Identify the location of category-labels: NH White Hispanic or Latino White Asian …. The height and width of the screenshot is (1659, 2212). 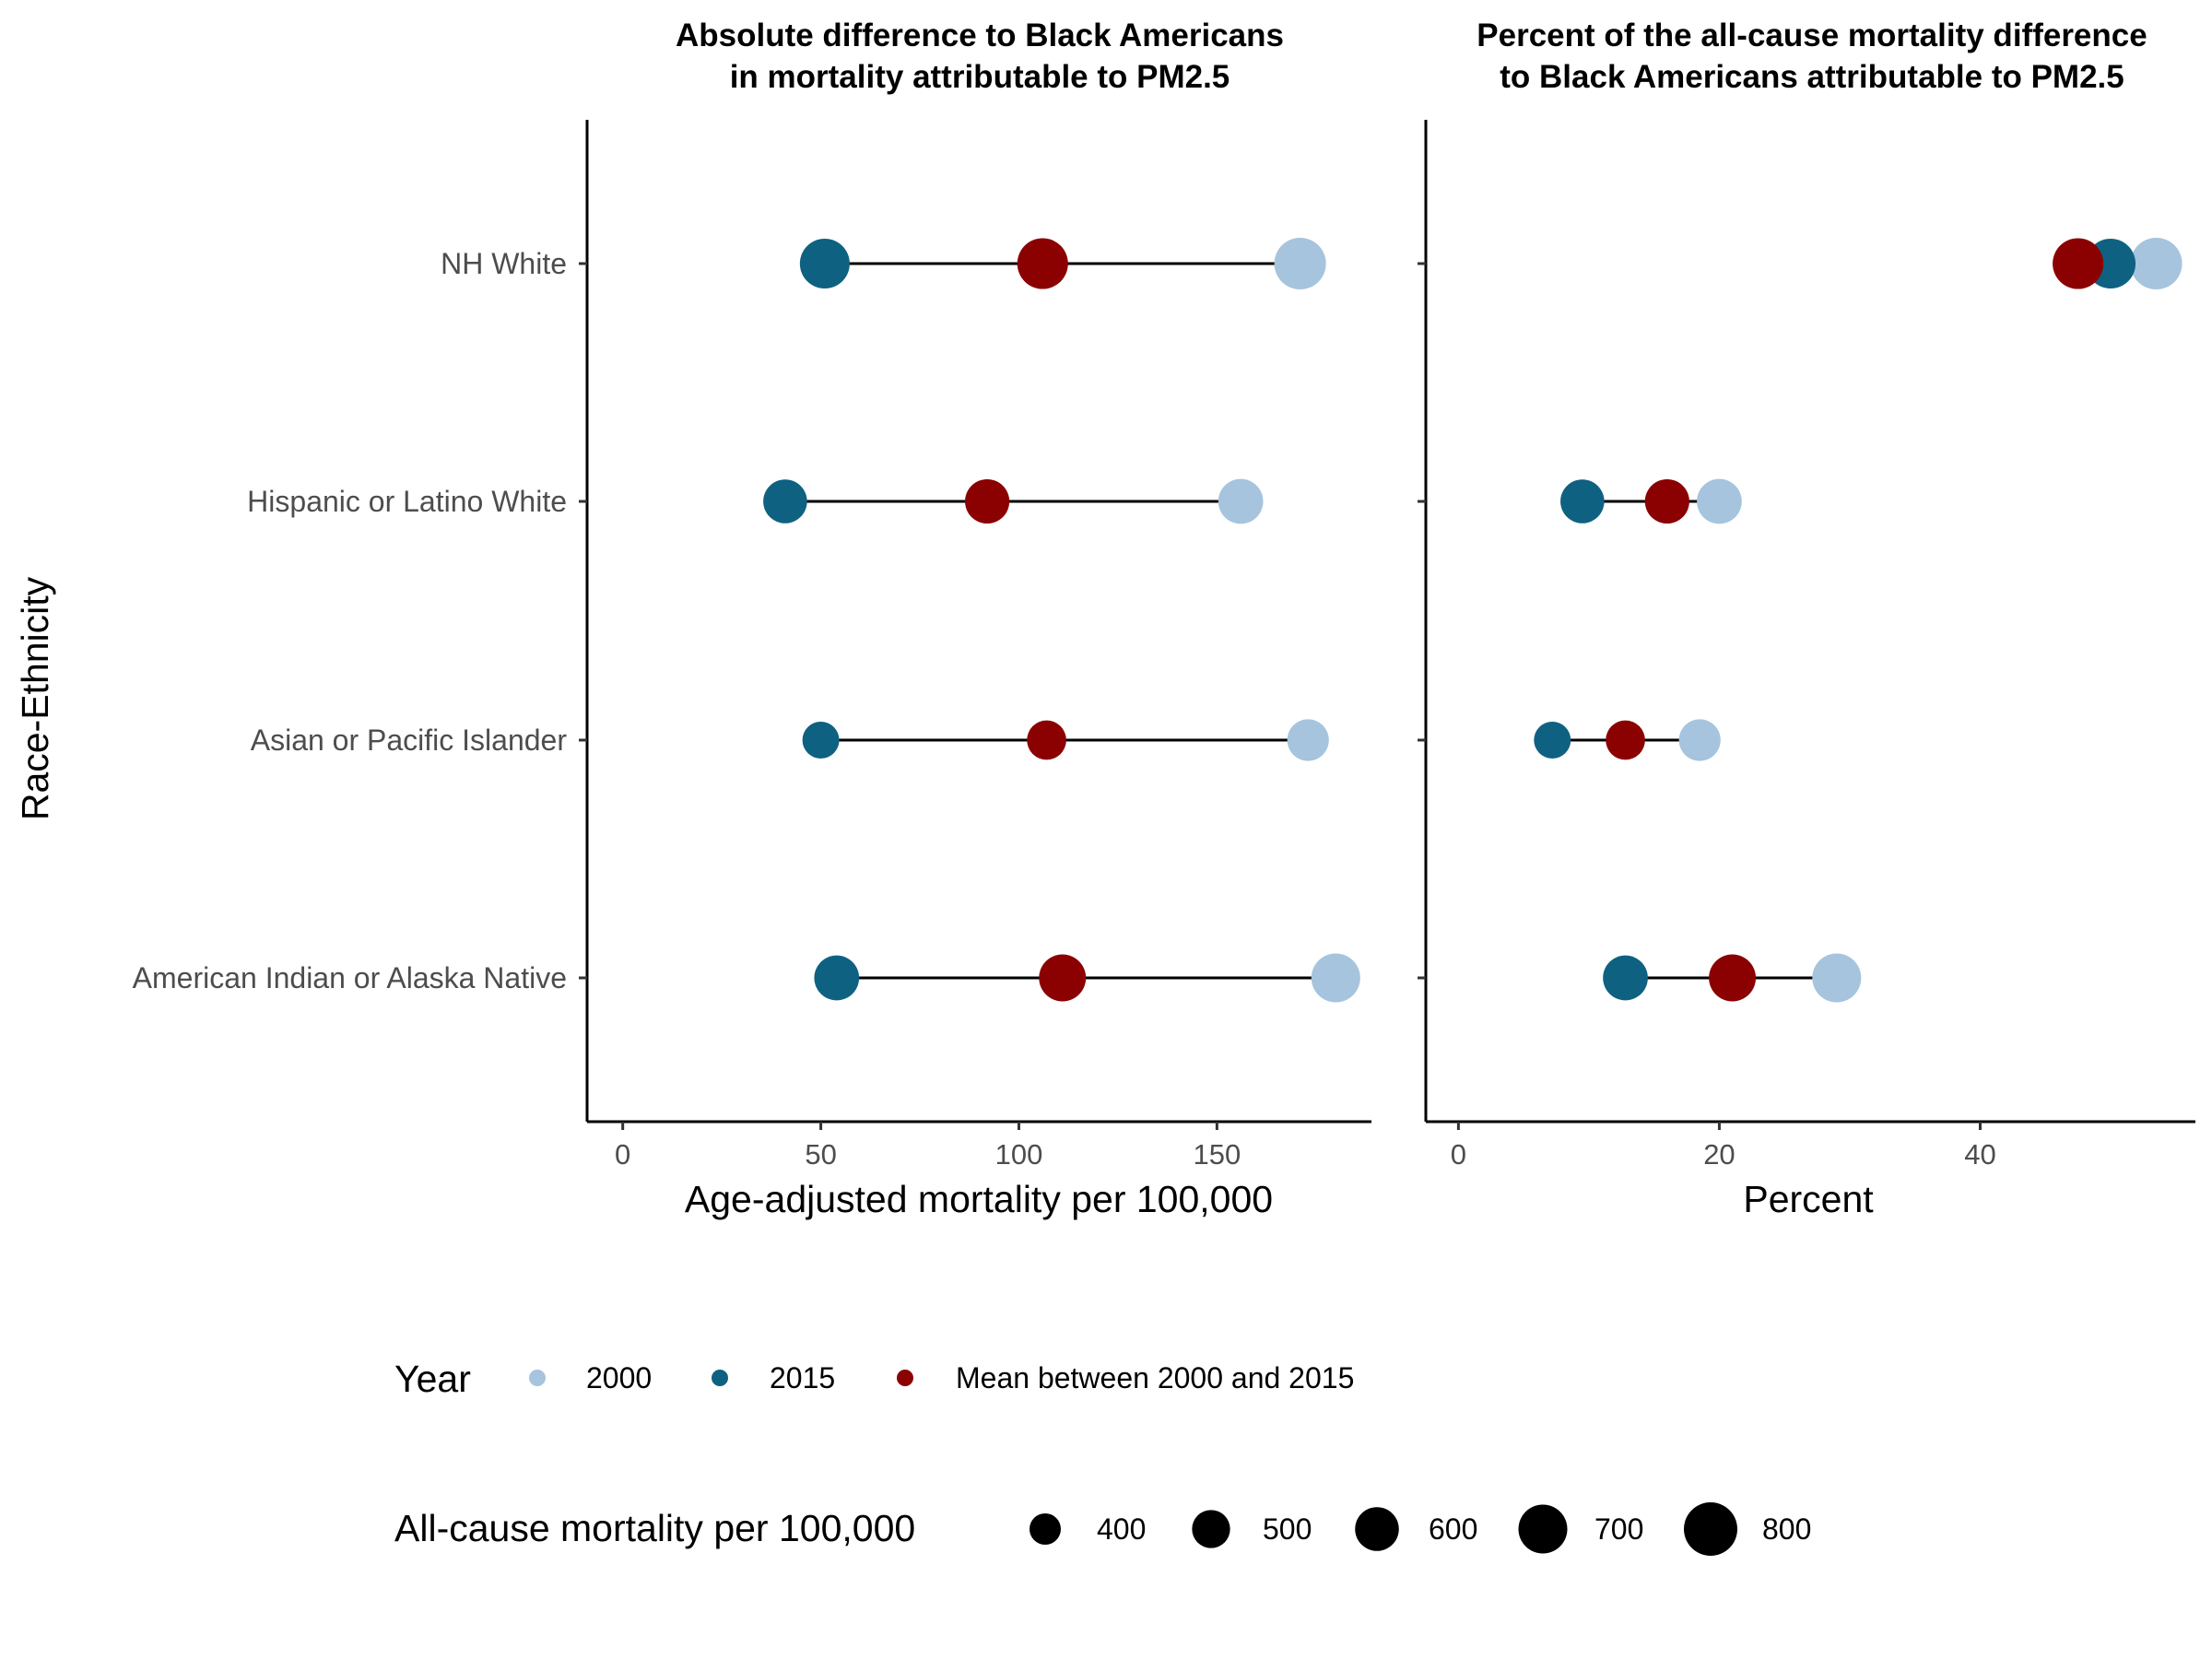
(350, 620).